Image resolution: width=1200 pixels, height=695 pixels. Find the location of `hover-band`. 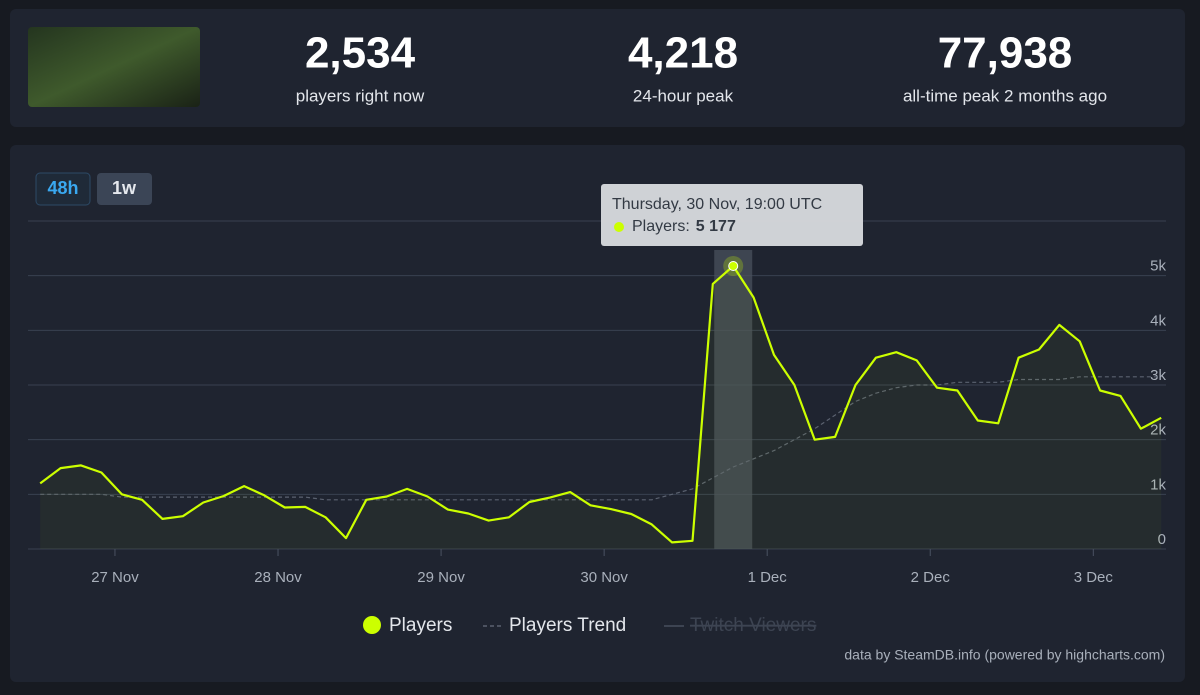

hover-band is located at coordinates (733, 399).